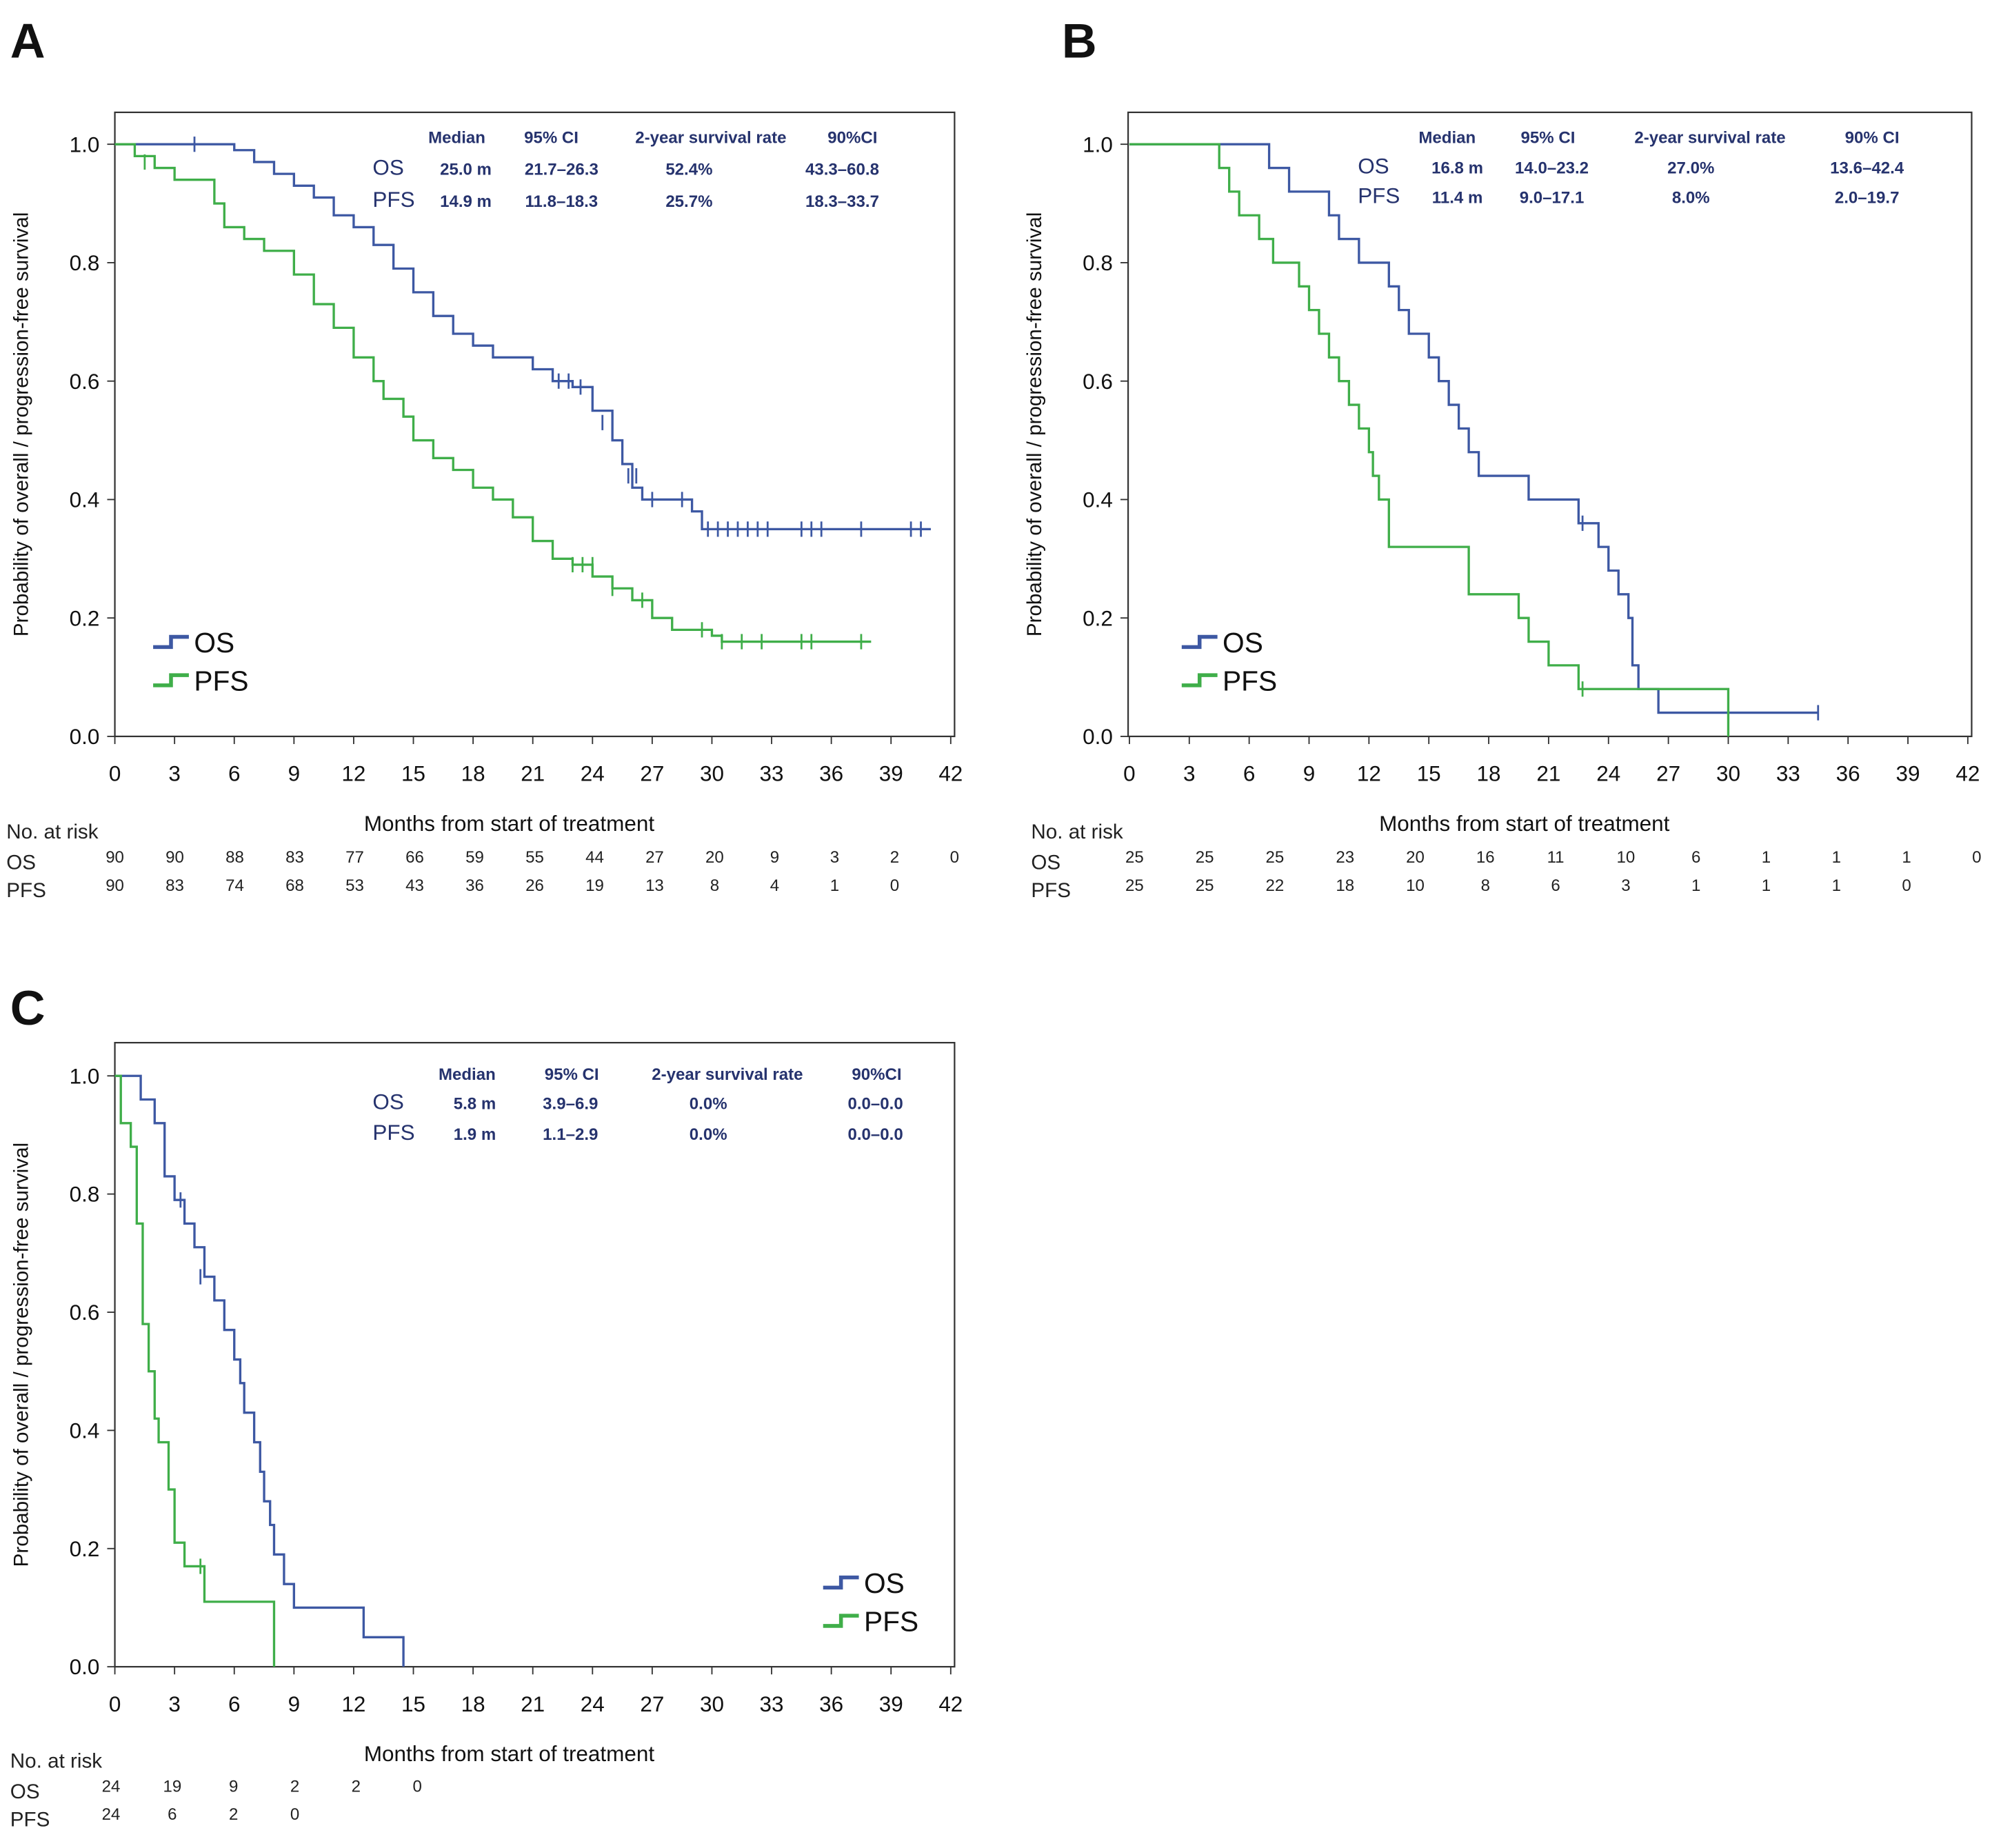 Image resolution: width=2001 pixels, height=1848 pixels. I want to click on table-cell-ci90: 0.0–0.0, so click(875, 1135).